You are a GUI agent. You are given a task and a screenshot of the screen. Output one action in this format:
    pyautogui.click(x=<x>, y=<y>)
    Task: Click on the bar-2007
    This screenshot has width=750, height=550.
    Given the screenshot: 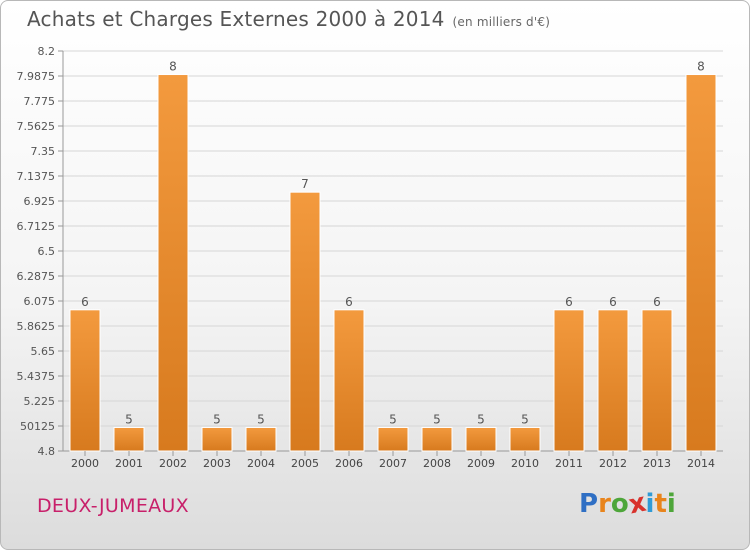 What is the action you would take?
    pyautogui.click(x=393, y=439)
    